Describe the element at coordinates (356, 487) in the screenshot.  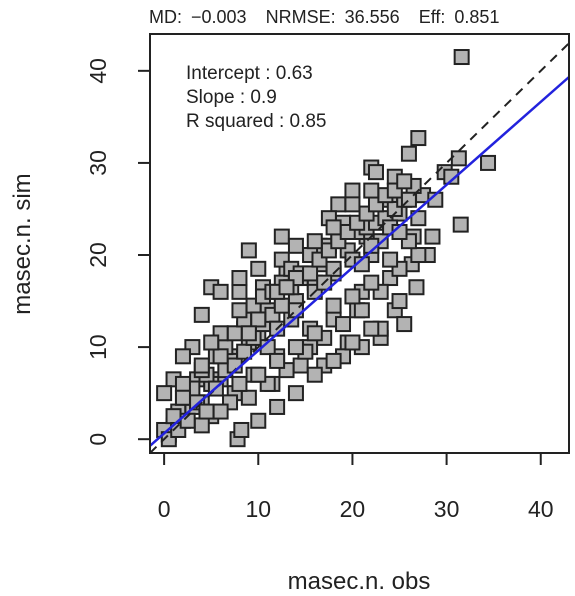
I see `x-axis: 0 10 20 30 40` at that location.